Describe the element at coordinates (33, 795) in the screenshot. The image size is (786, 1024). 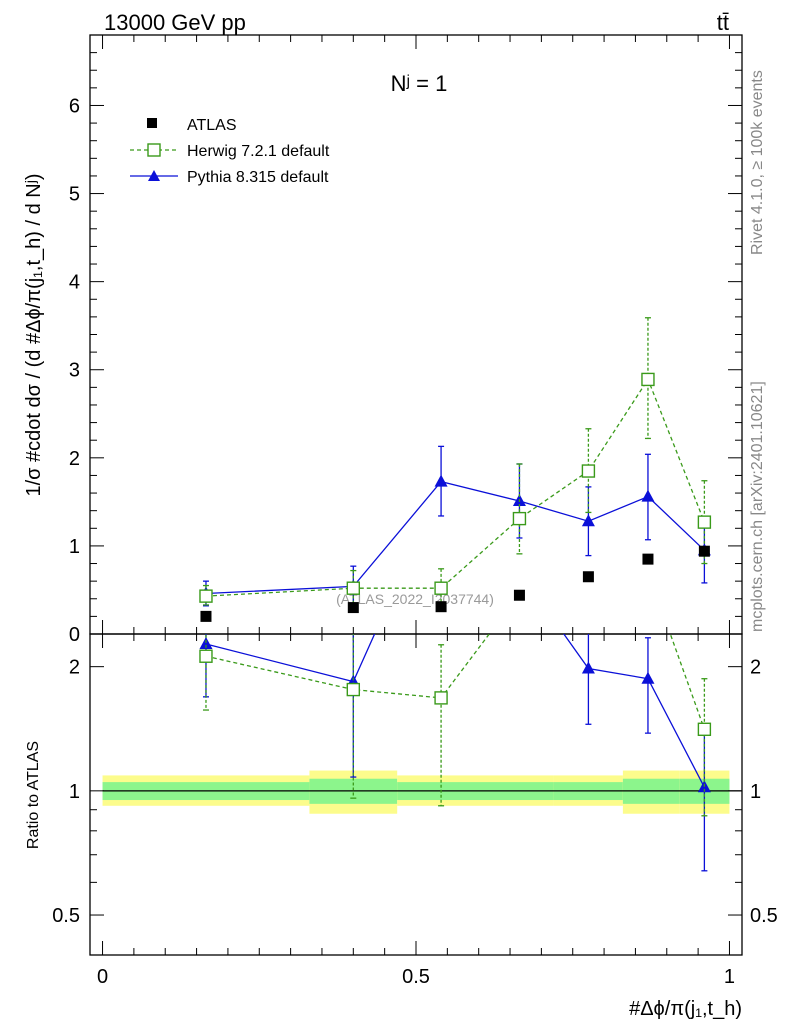
I see `ratio-y-axis-label: Ratio to ATLAS` at that location.